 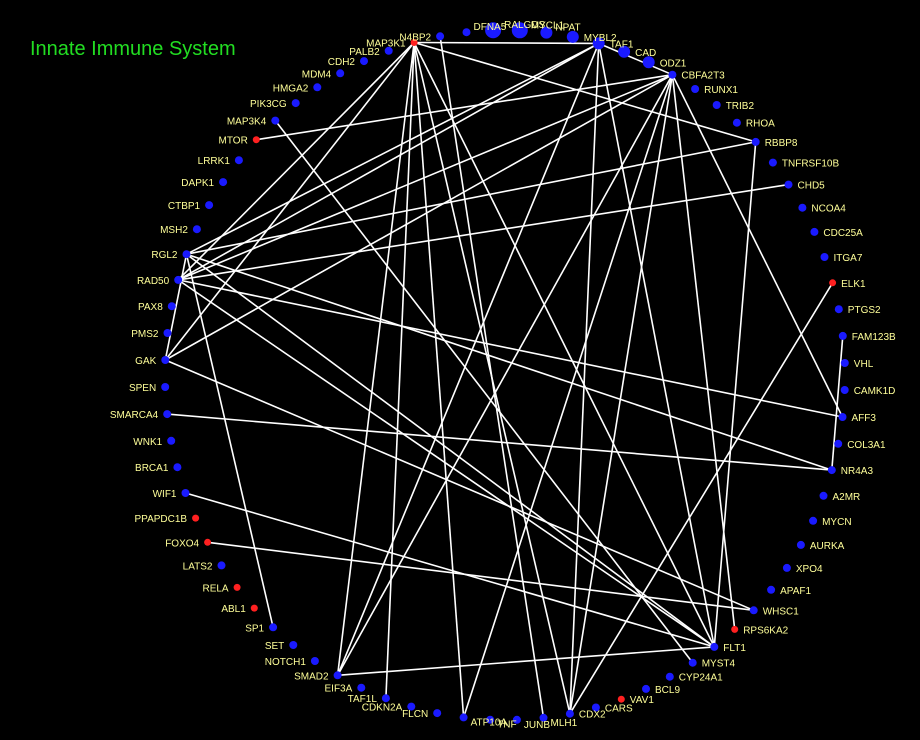 What do you see at coordinates (317, 87) in the screenshot?
I see `node-hmga2` at bounding box center [317, 87].